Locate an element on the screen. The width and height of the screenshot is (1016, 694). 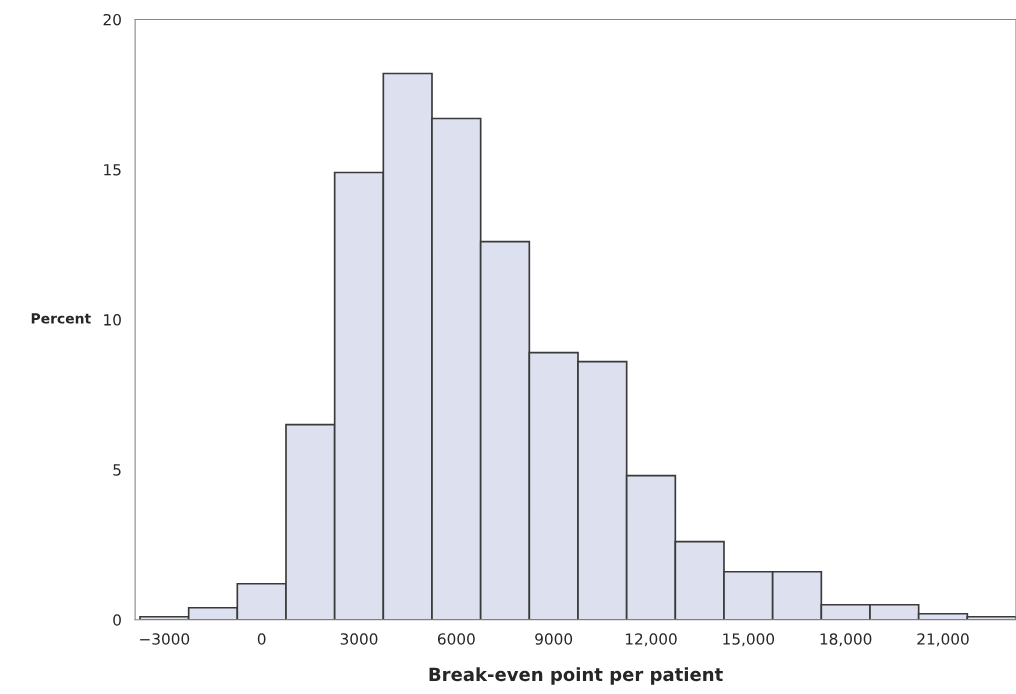
y-axis-title: Percent is located at coordinates (61, 318).